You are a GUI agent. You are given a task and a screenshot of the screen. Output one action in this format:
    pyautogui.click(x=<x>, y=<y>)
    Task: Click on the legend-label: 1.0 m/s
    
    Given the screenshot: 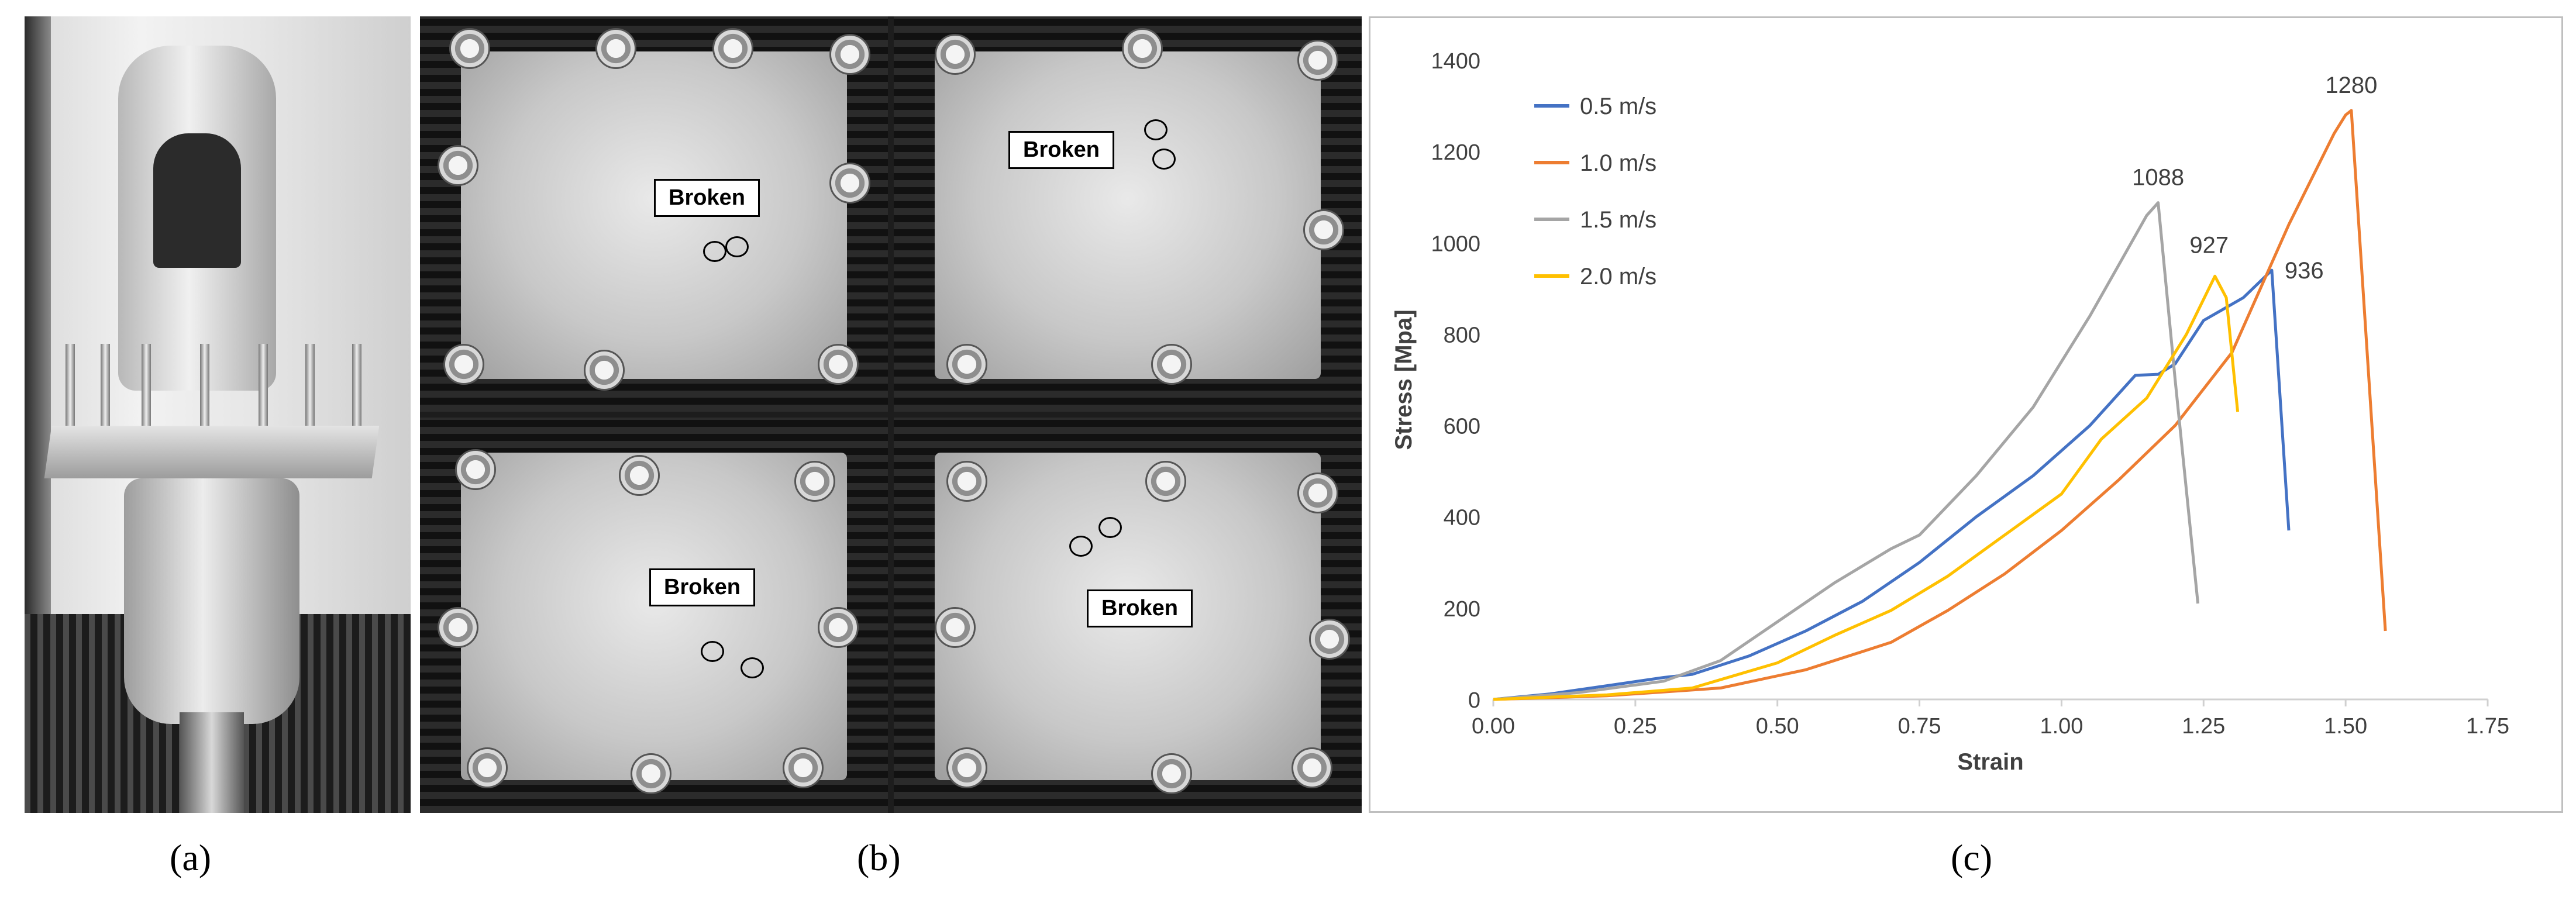 What is the action you would take?
    pyautogui.click(x=1618, y=163)
    